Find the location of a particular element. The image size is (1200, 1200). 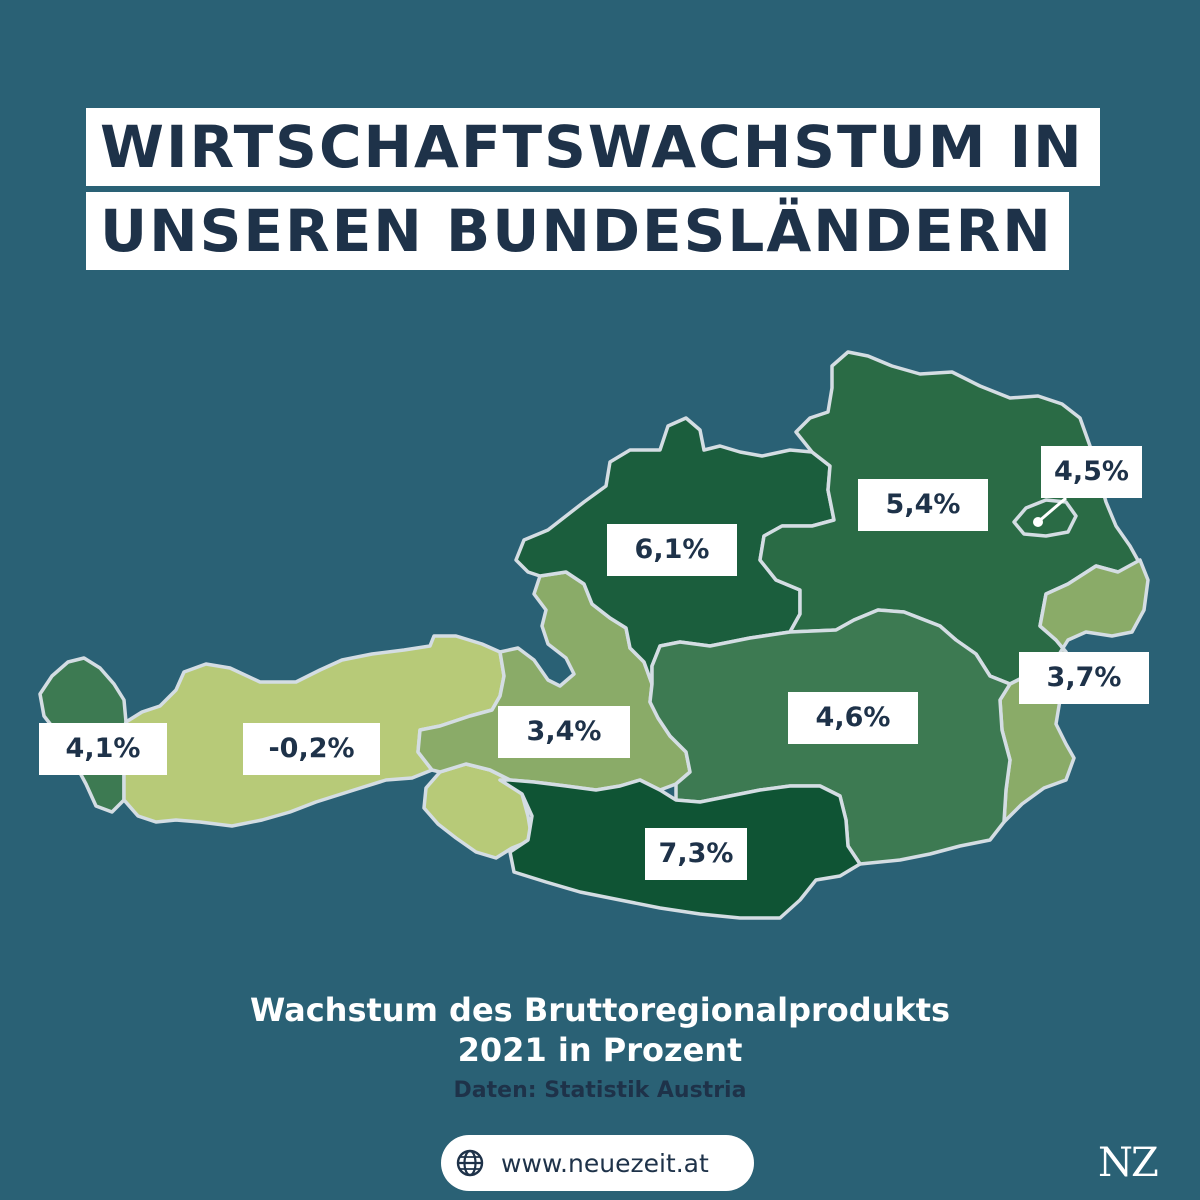

label-oberoesterreich: 6,1% is located at coordinates (672, 550).